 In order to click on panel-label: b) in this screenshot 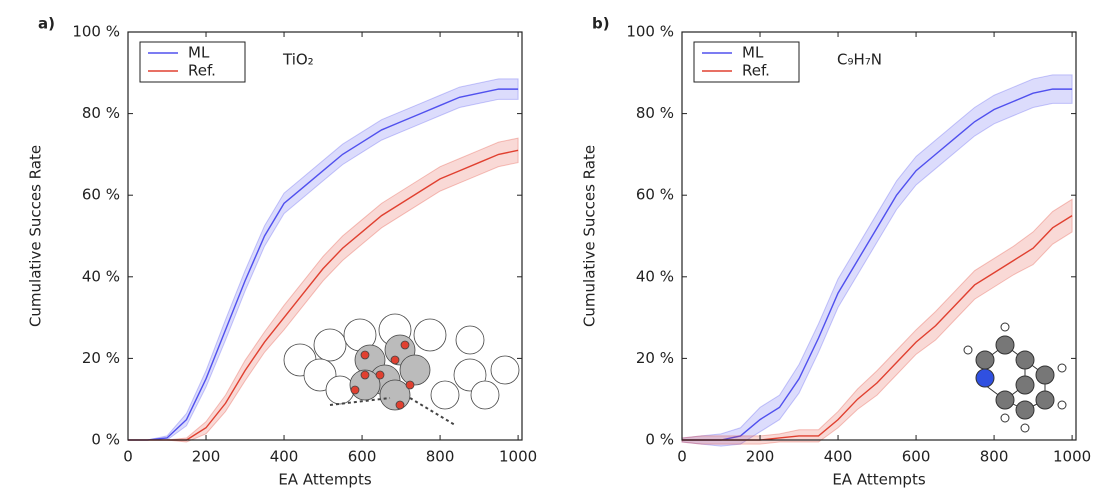, I will do `click(601, 24)`.